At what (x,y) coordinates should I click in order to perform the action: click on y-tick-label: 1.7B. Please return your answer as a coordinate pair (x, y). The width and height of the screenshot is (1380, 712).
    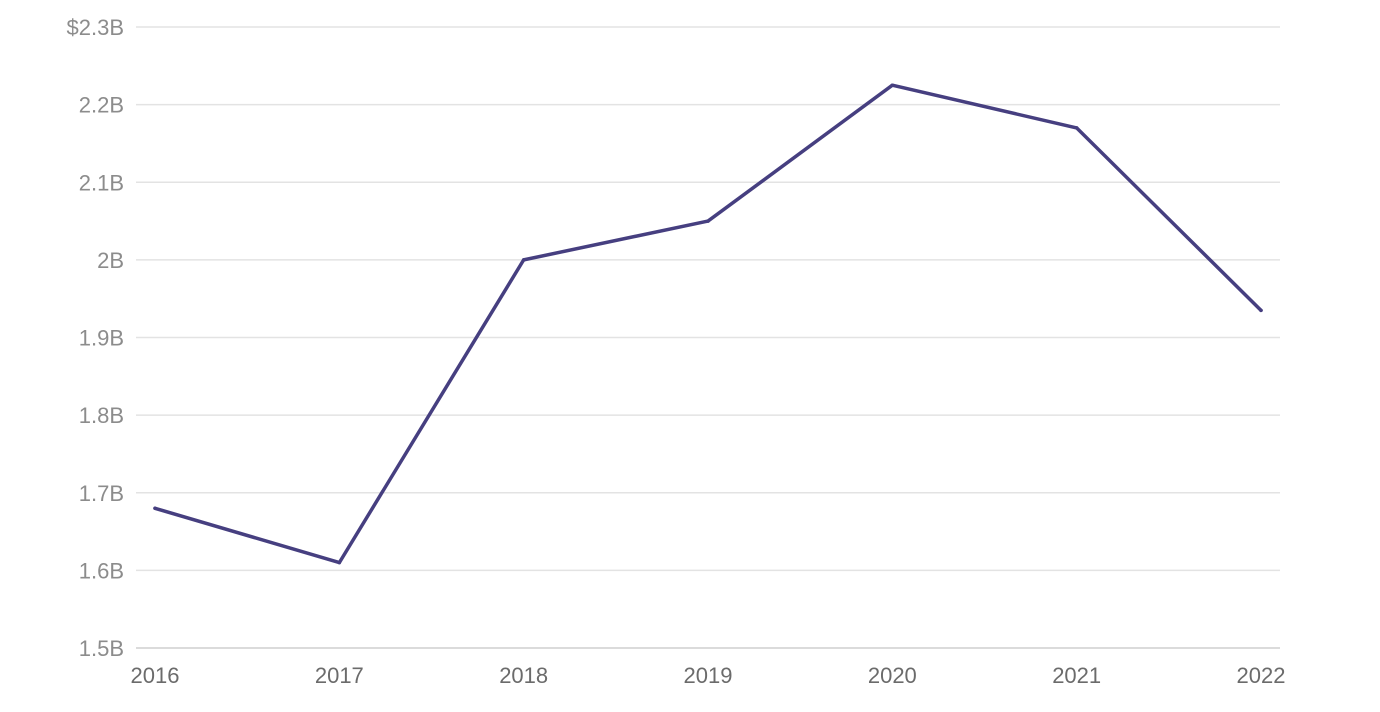
    Looking at the image, I should click on (101, 493).